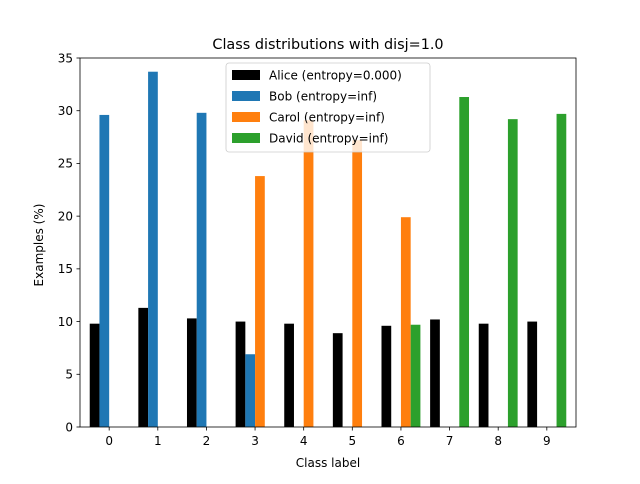 Image resolution: width=640 pixels, height=484 pixels. I want to click on x-tick-label: 4, so click(304, 441).